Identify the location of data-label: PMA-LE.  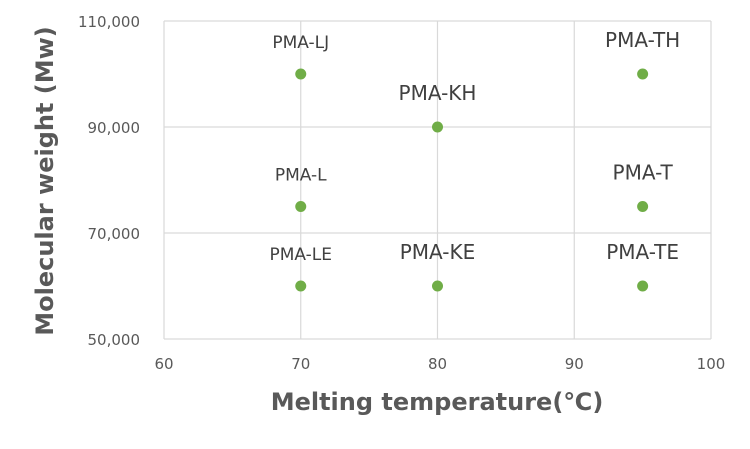
(300, 255).